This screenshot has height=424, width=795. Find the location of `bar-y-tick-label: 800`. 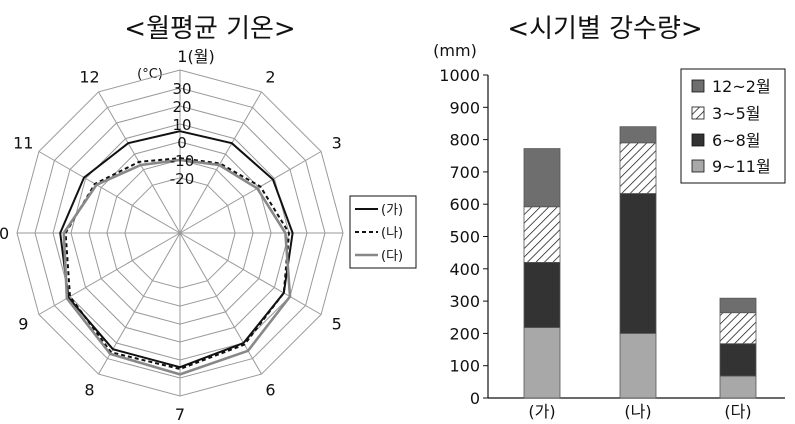

bar-y-tick-label: 800 is located at coordinates (464, 140).